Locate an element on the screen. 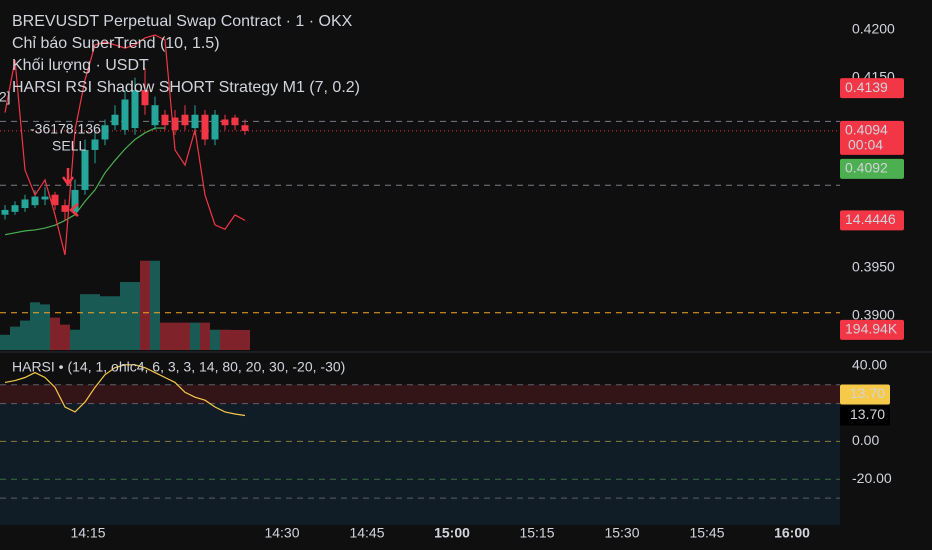 This screenshot has width=932, height=550. x-tick-label: 14:30 is located at coordinates (281, 533).